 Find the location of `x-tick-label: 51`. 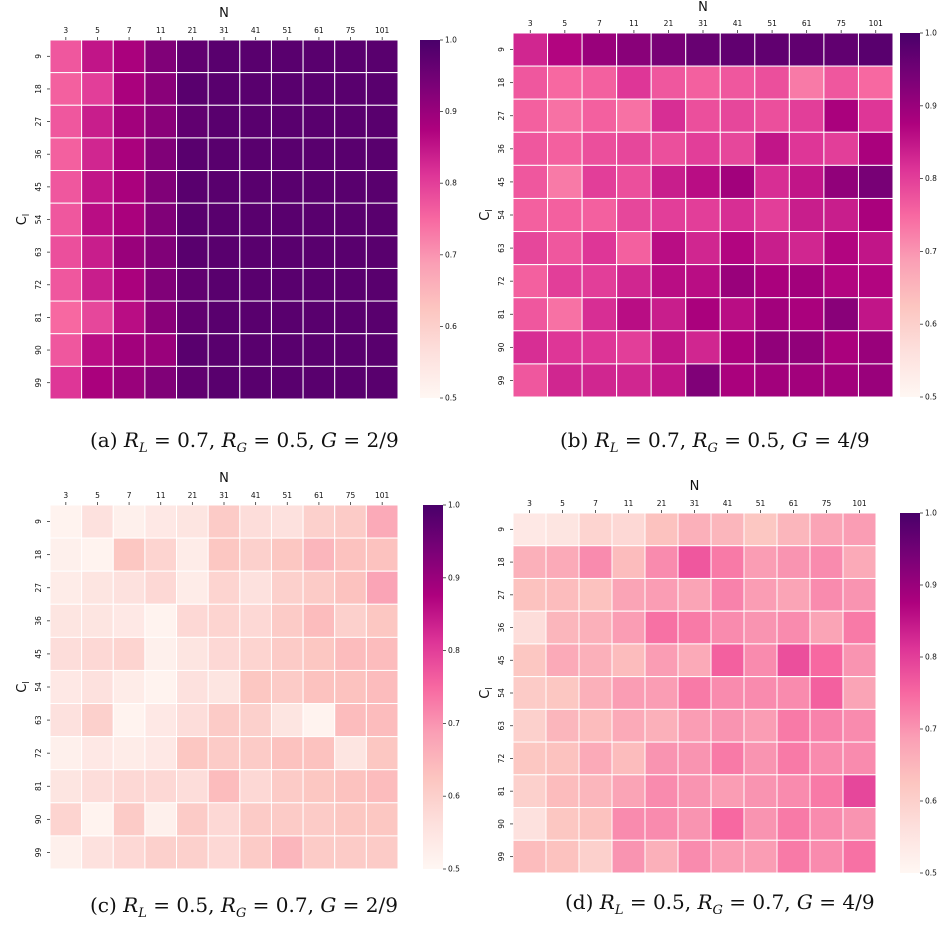

x-tick-label: 51 is located at coordinates (761, 503).